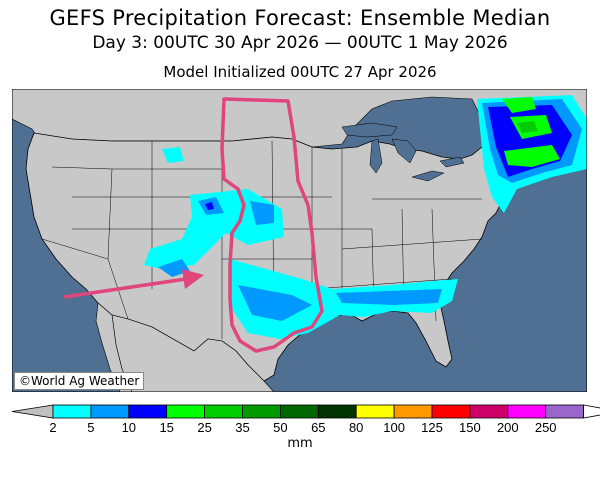 The height and width of the screenshot is (486, 600). What do you see at coordinates (272, 225) in the screenshot?
I see `plains-outline-annotation` at bounding box center [272, 225].